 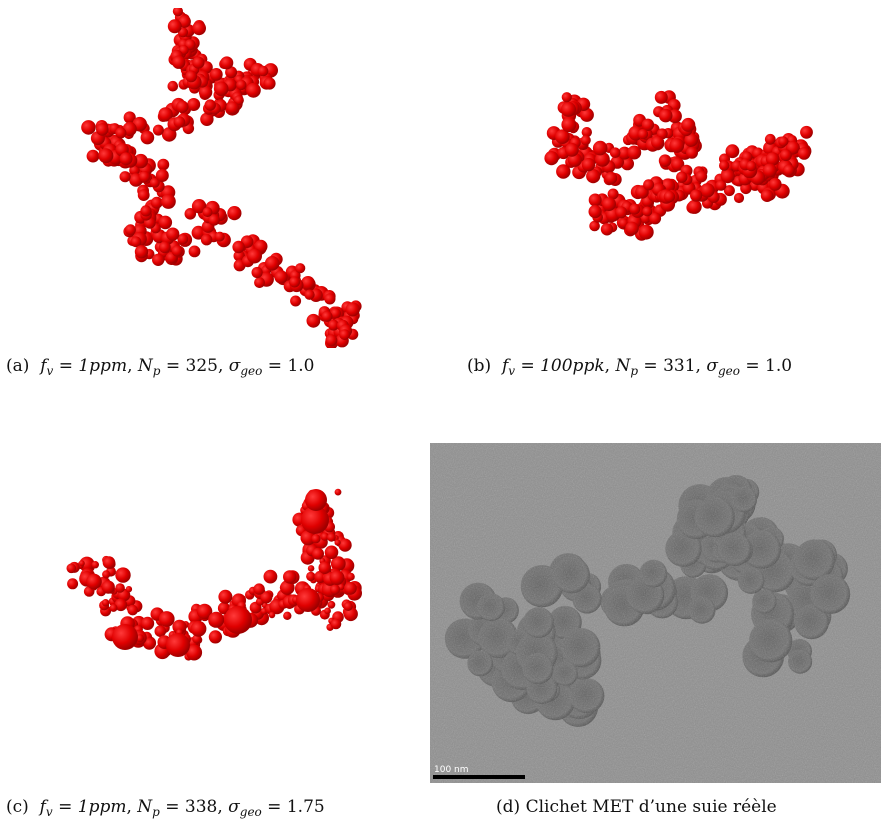 What do you see at coordinates (678, 165) in the screenshot?
I see `aggregate-b-svg` at bounding box center [678, 165].